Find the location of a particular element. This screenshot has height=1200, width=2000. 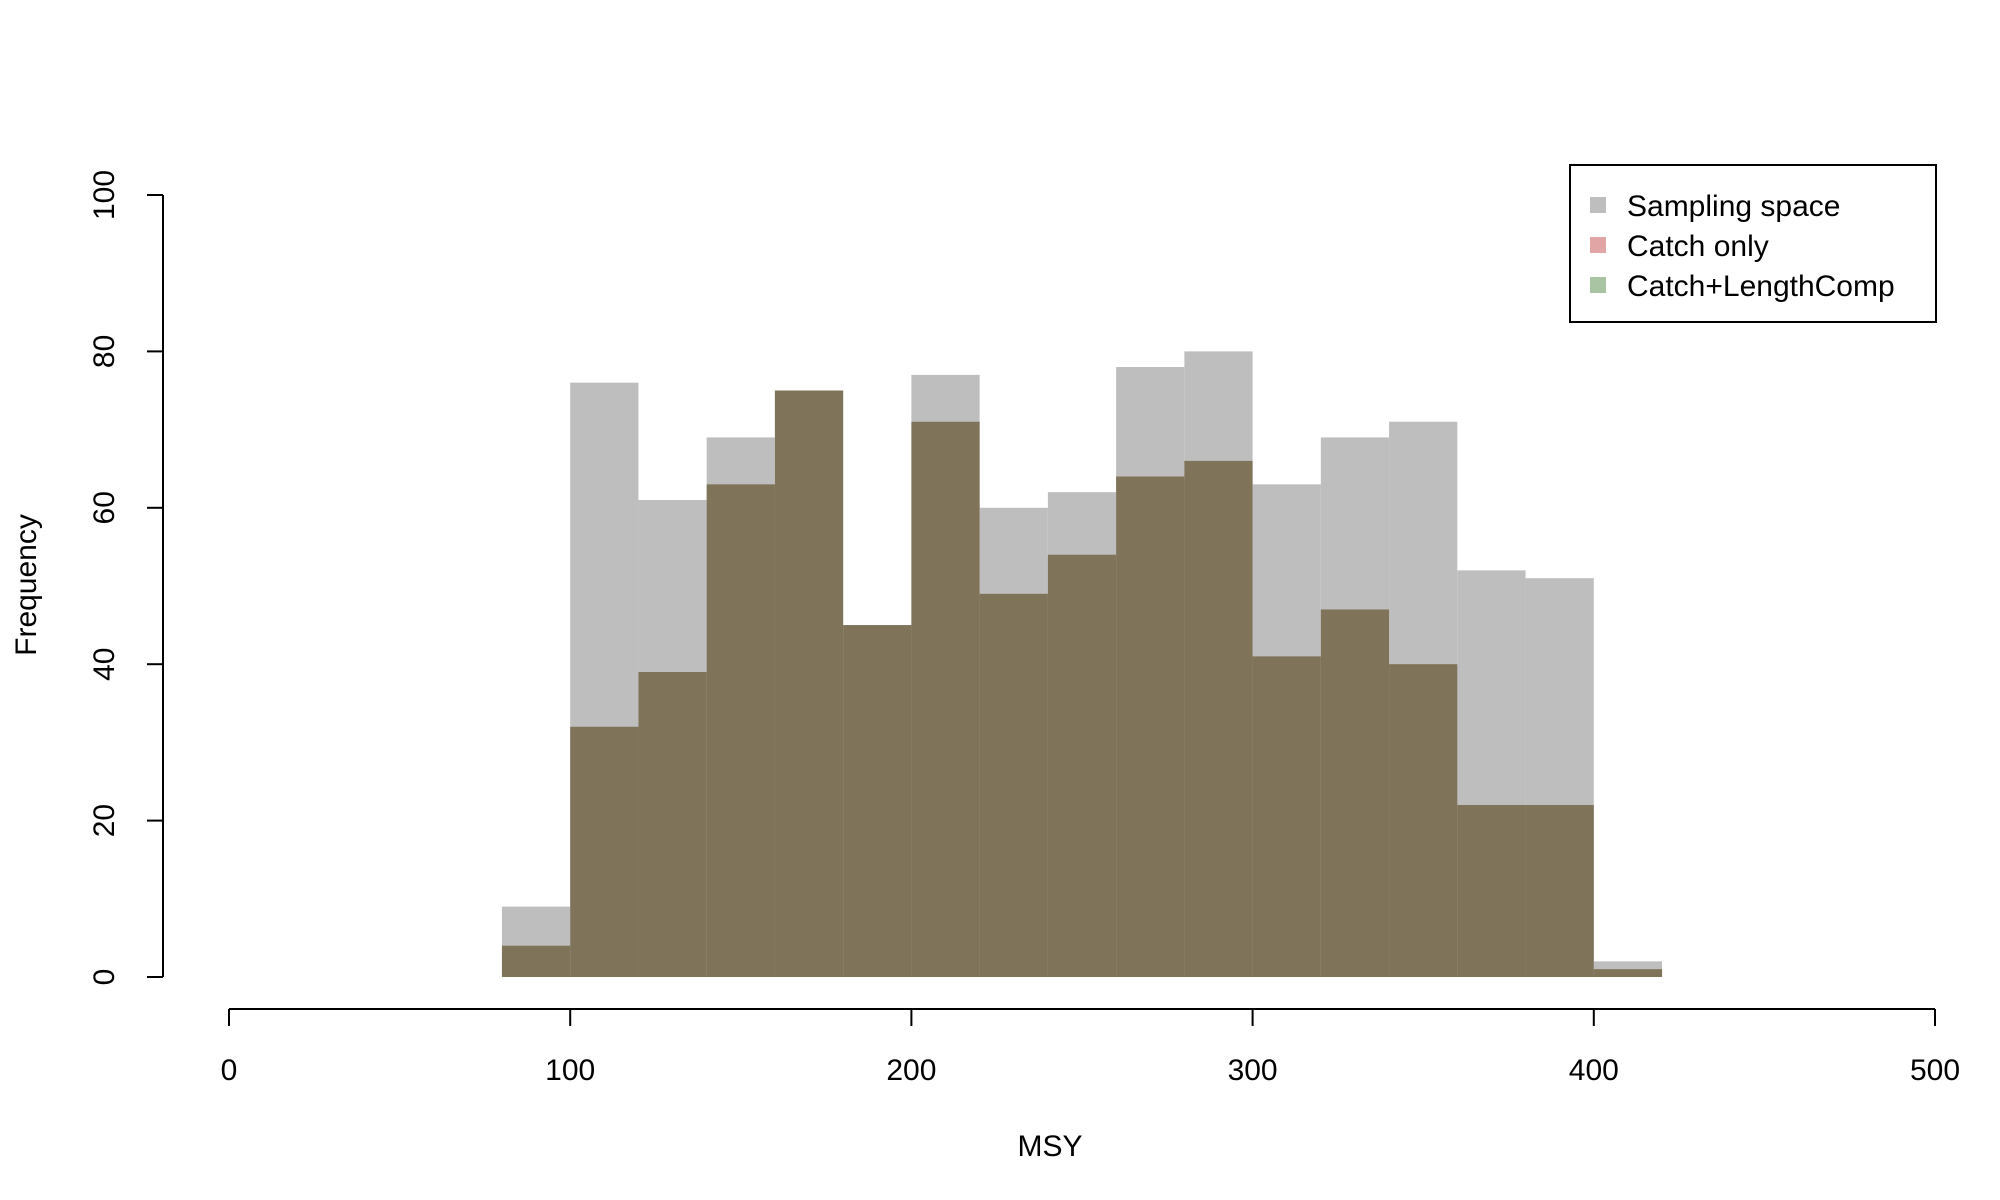

legend-label: Catch+LengthComp is located at coordinates (1761, 286).